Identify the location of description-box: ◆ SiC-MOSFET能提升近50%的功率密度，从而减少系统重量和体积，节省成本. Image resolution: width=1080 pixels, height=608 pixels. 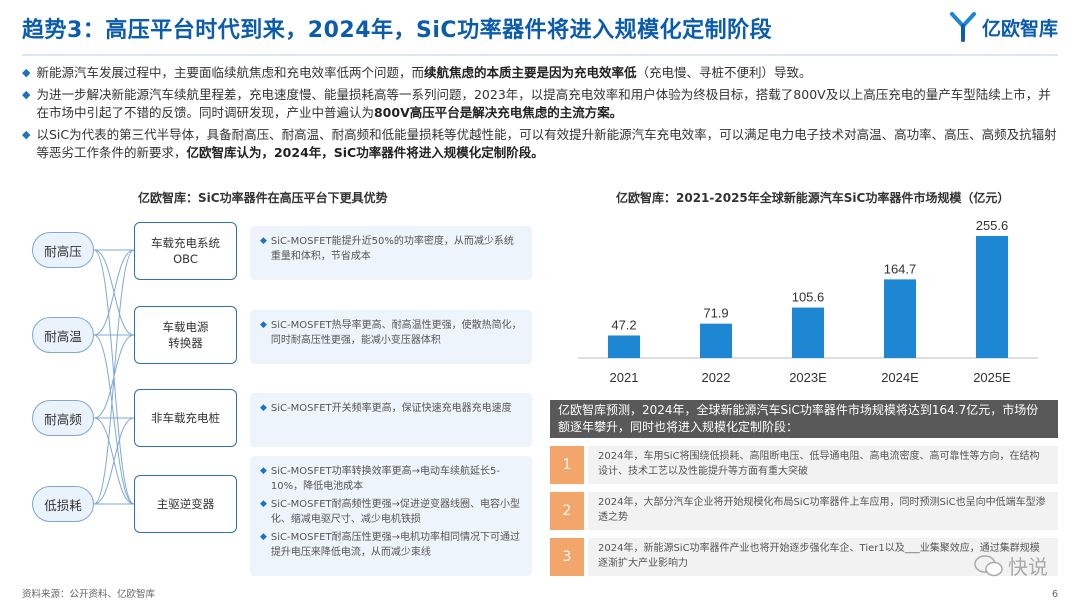
(391, 253).